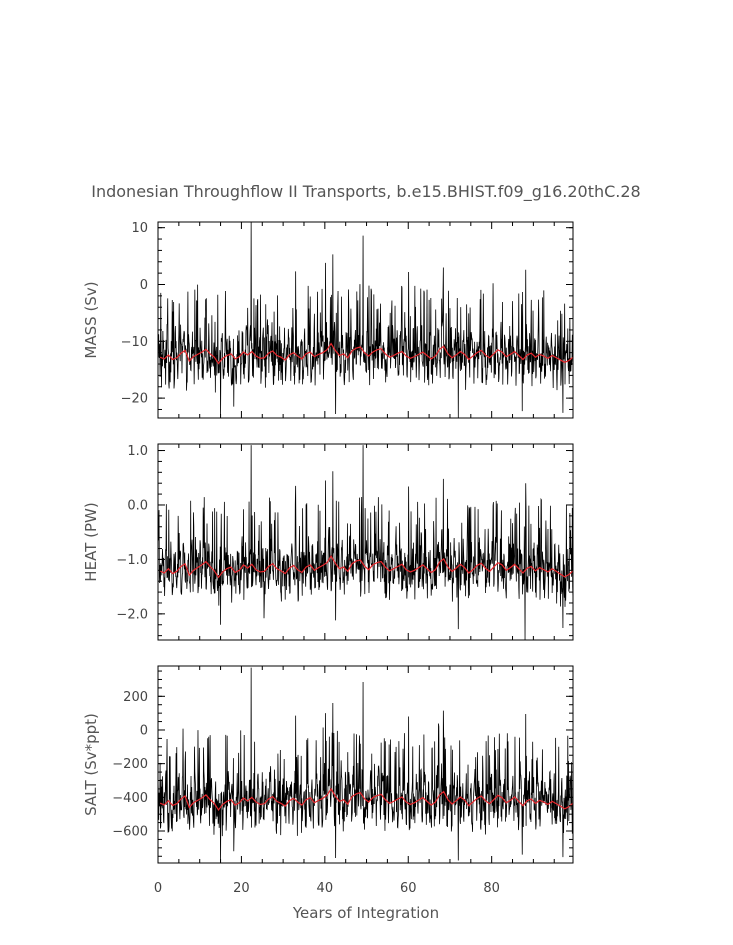 This screenshot has width=733, height=945. I want to click on panel-salt: 200 0 −200 −400 −600 SALT (Sv*ppt), so click(328, 764).